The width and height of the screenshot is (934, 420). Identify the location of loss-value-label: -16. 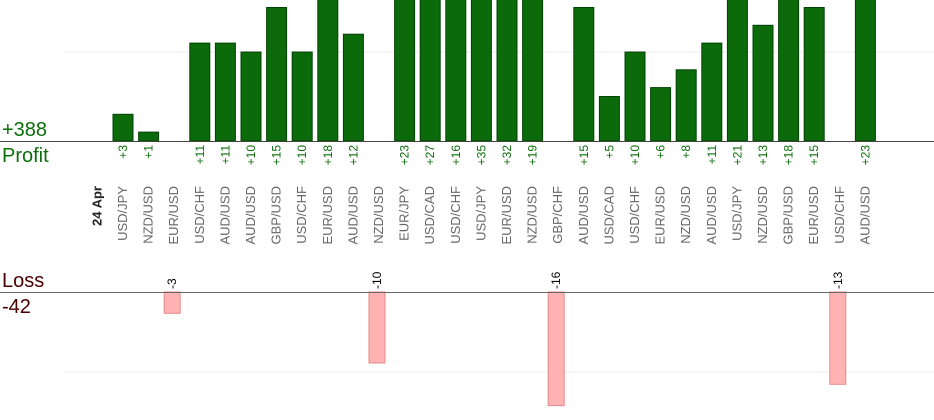
(556, 280).